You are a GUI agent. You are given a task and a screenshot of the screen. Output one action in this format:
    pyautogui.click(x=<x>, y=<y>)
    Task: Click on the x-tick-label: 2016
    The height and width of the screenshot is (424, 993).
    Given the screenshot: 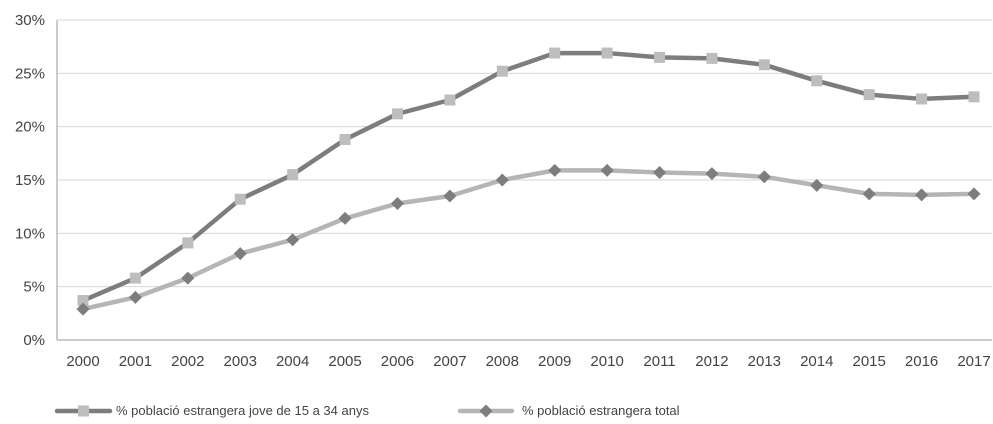 What is the action you would take?
    pyautogui.click(x=921, y=361)
    